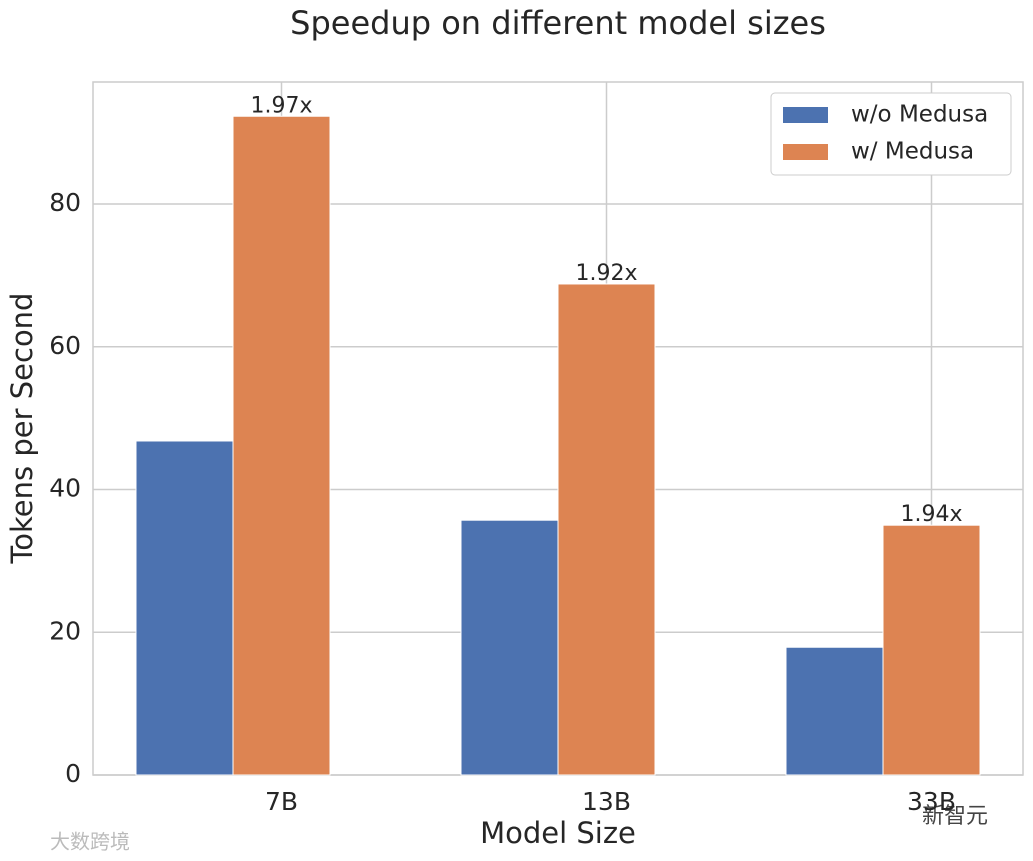  I want to click on x-tick-label: 7B, so click(281, 801).